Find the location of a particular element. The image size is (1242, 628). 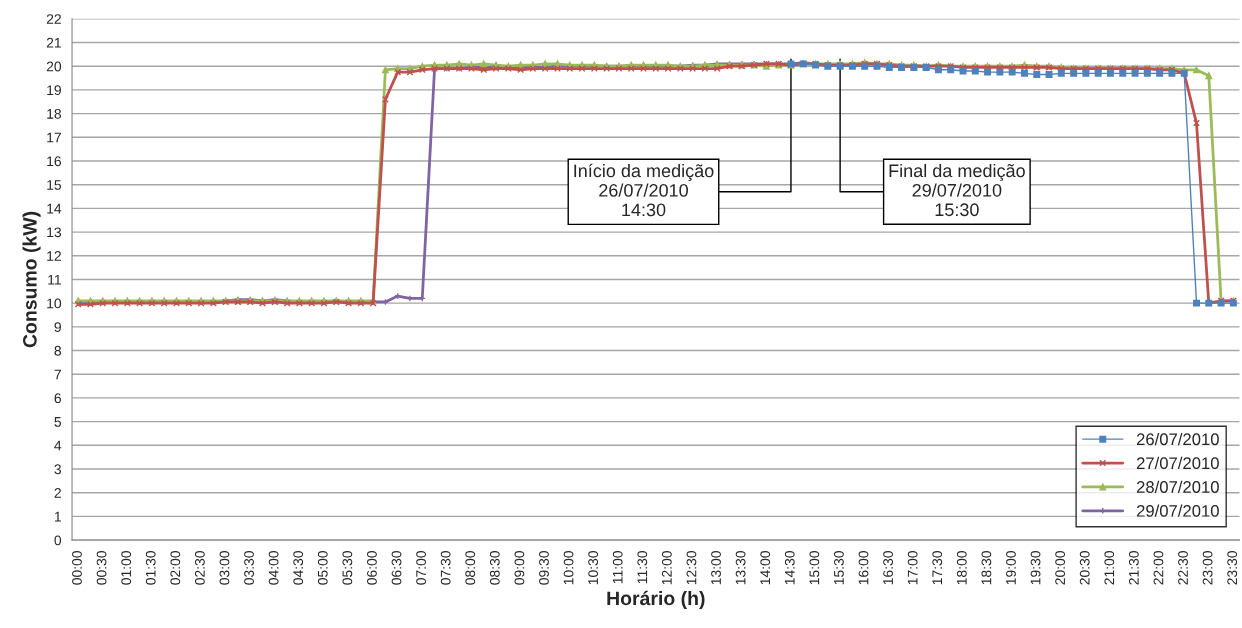

y-tick-label: 18 is located at coordinates (54, 113).